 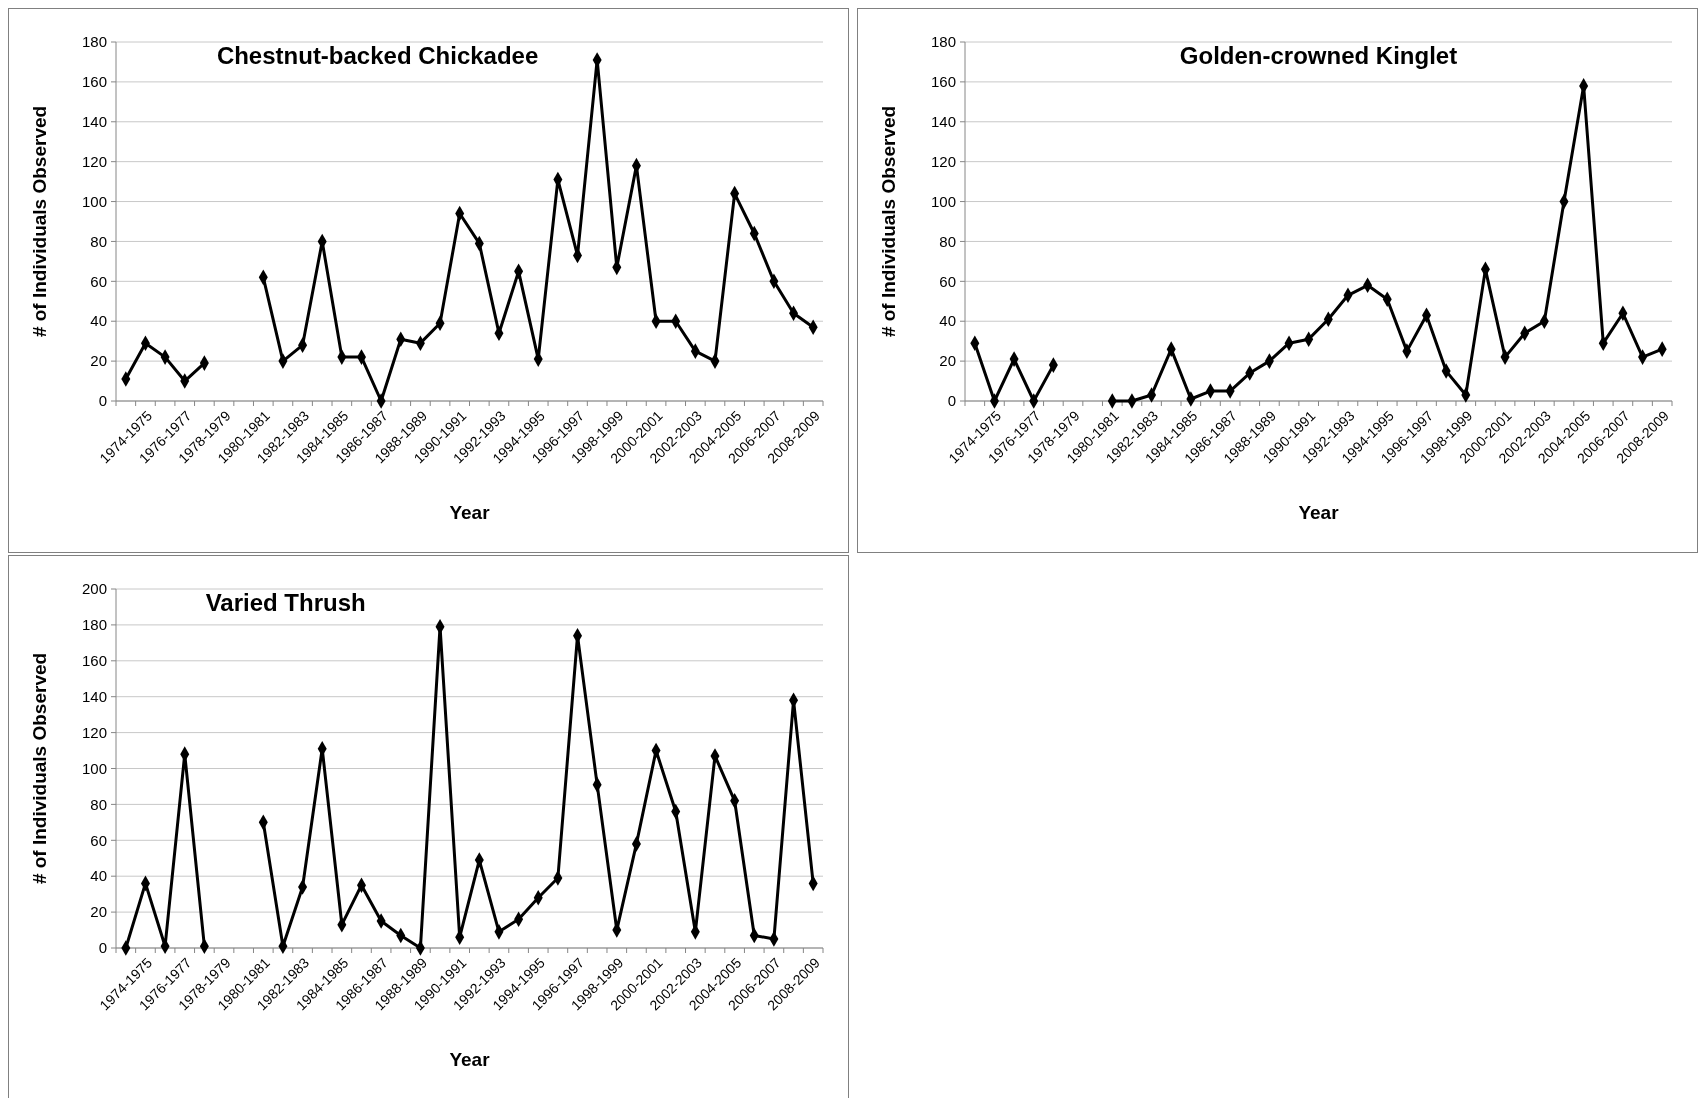 I want to click on chart-title: Chestnut-backed Chickadee, so click(x=377, y=55).